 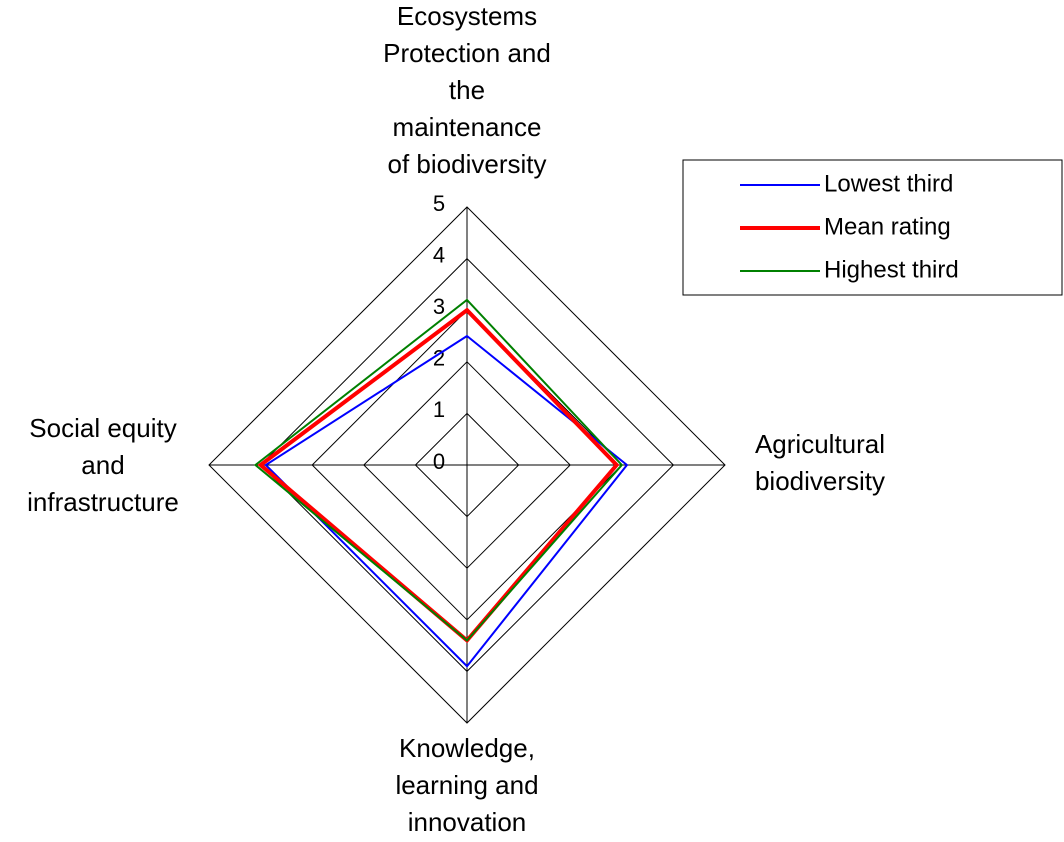 I want to click on category-label-line: learning and, so click(x=466, y=785).